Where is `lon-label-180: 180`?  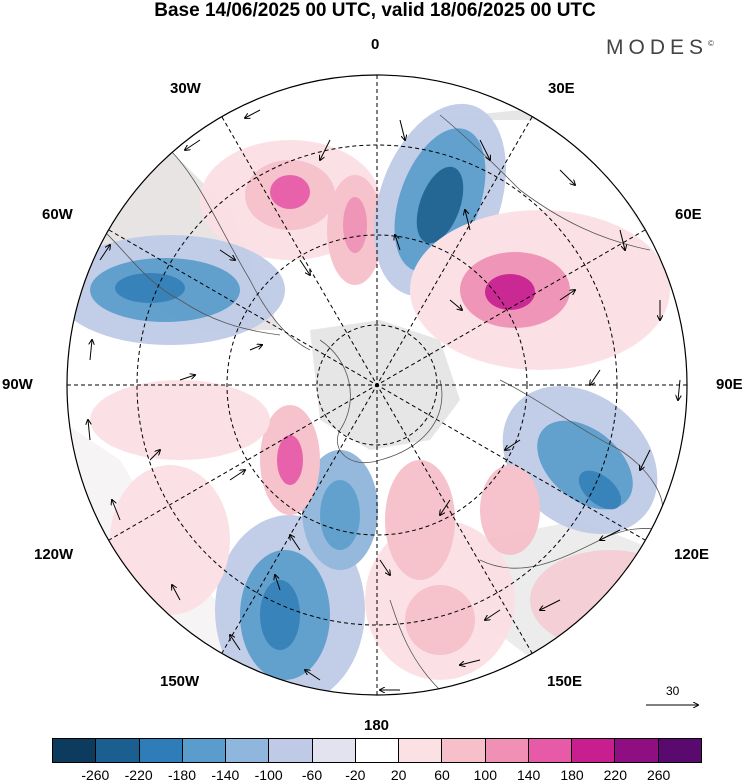
lon-label-180: 180 is located at coordinates (377, 725).